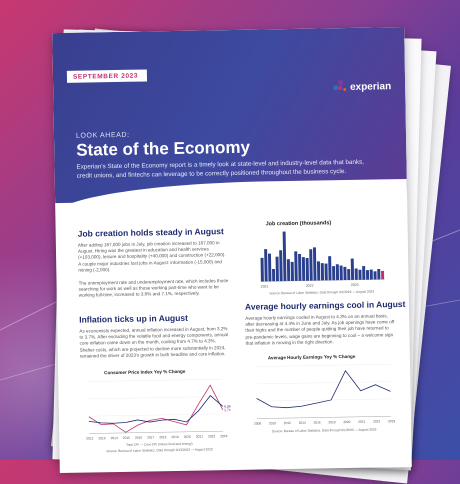 The height and width of the screenshot is (484, 460). What do you see at coordinates (228, 410) in the screenshot?
I see `end-value-label: 3.7%` at bounding box center [228, 410].